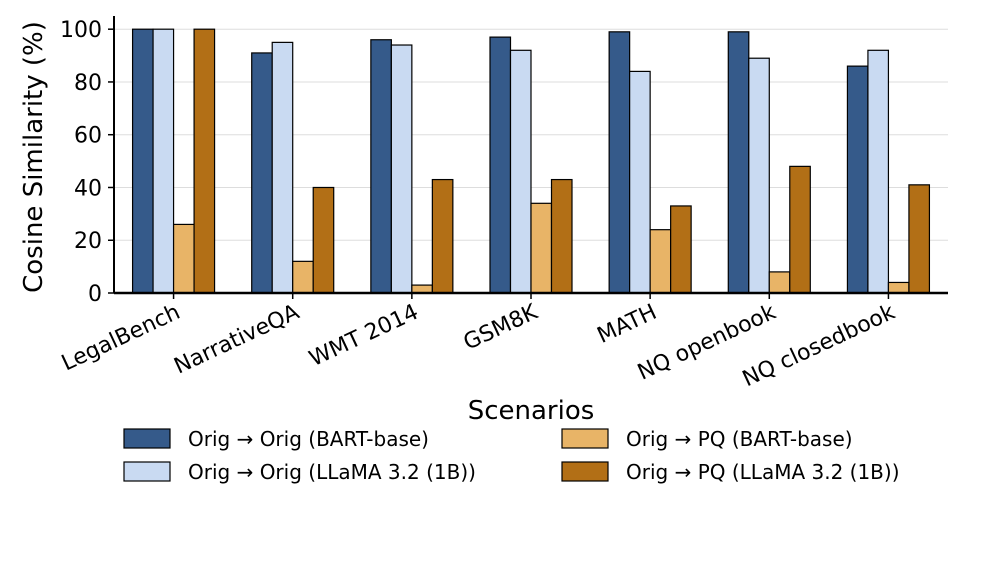 The image size is (996, 586). Describe the element at coordinates (308, 439) in the screenshot. I see `legend-label: Orig → Orig (BART-base)` at that location.